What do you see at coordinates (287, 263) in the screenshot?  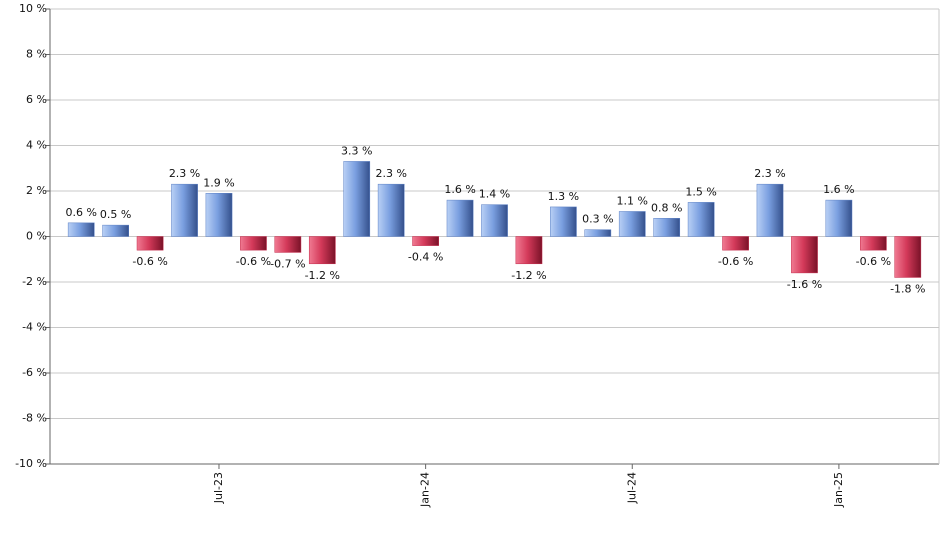 I see `value-label: -0.7 %` at bounding box center [287, 263].